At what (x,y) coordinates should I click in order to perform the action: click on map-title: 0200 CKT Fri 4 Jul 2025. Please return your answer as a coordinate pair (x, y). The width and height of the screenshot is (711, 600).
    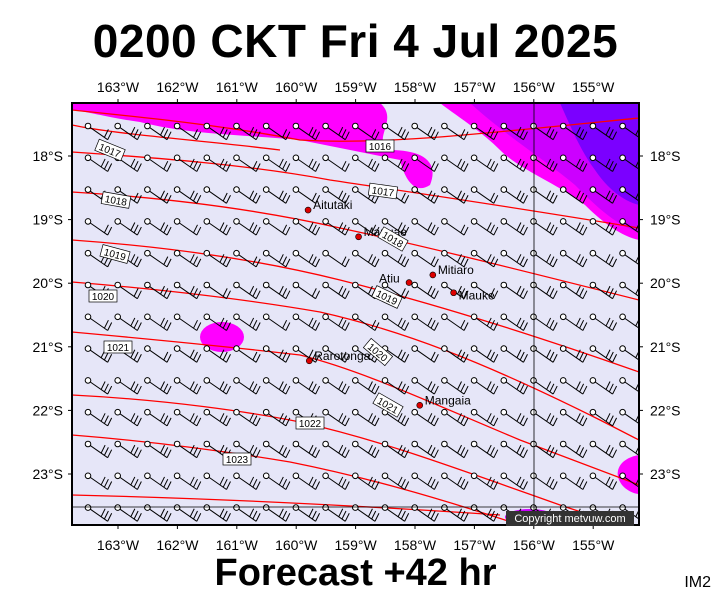
    Looking at the image, I should click on (355, 41).